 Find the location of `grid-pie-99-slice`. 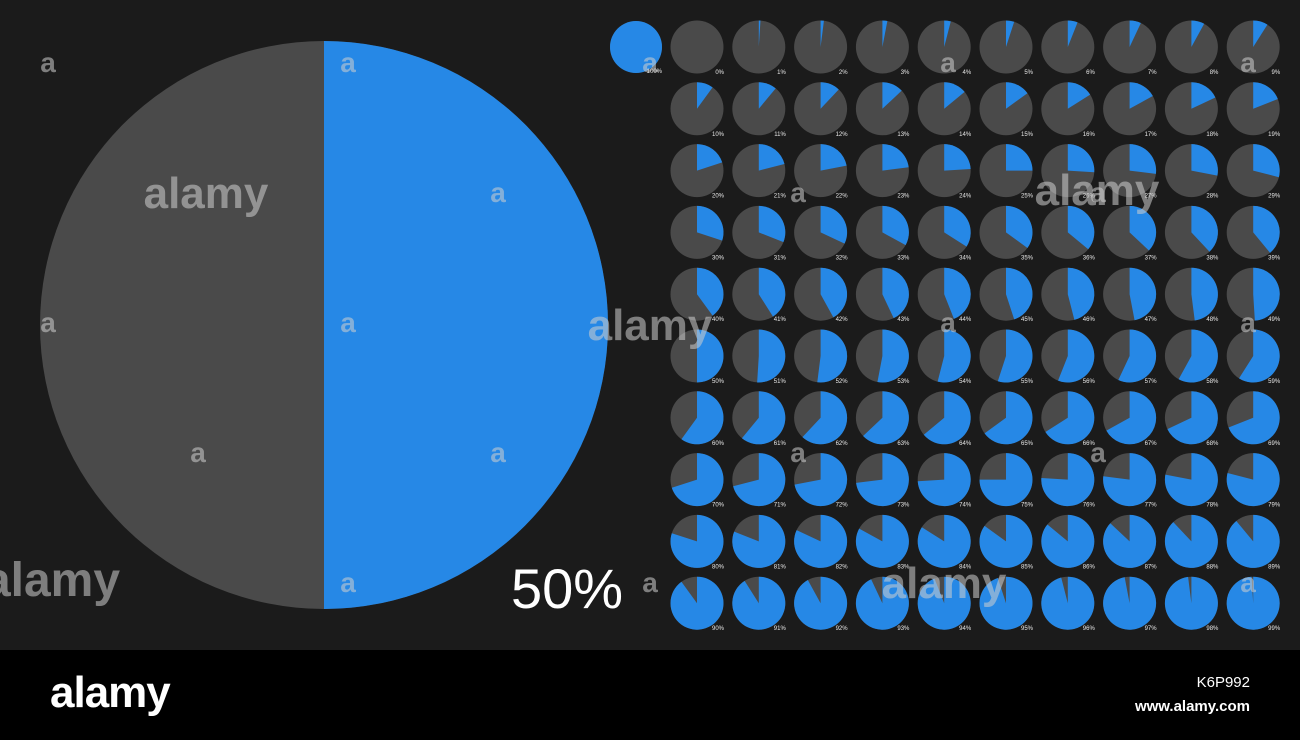

grid-pie-99-slice is located at coordinates (1253, 603).